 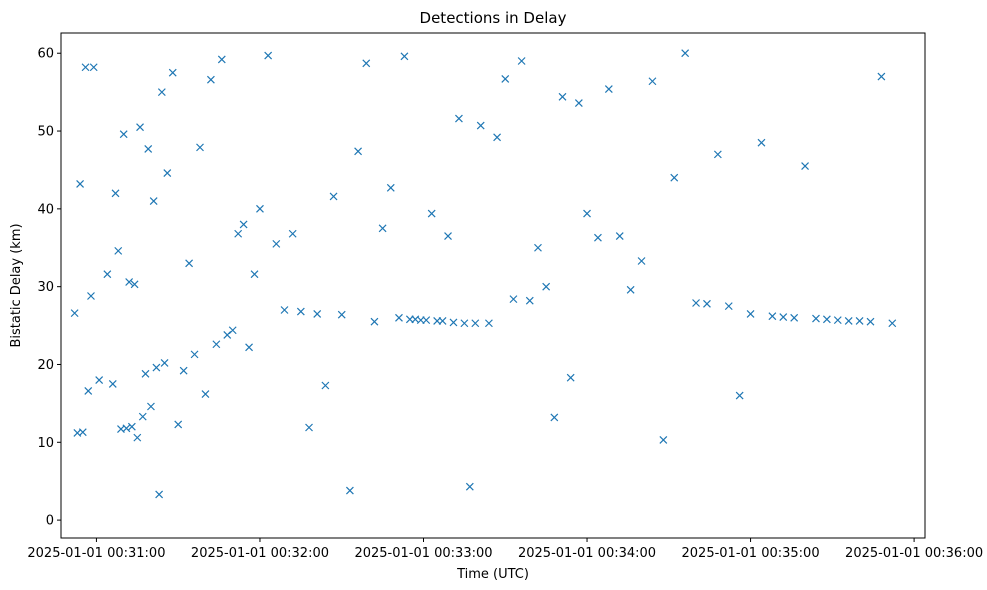 I want to click on x-tick-label: 2025-01-01 00:35:00, so click(x=751, y=553).